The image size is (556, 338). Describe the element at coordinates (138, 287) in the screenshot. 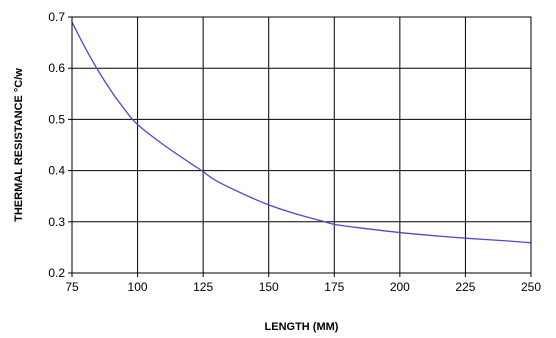

I see `x-tick-label: 100` at that location.